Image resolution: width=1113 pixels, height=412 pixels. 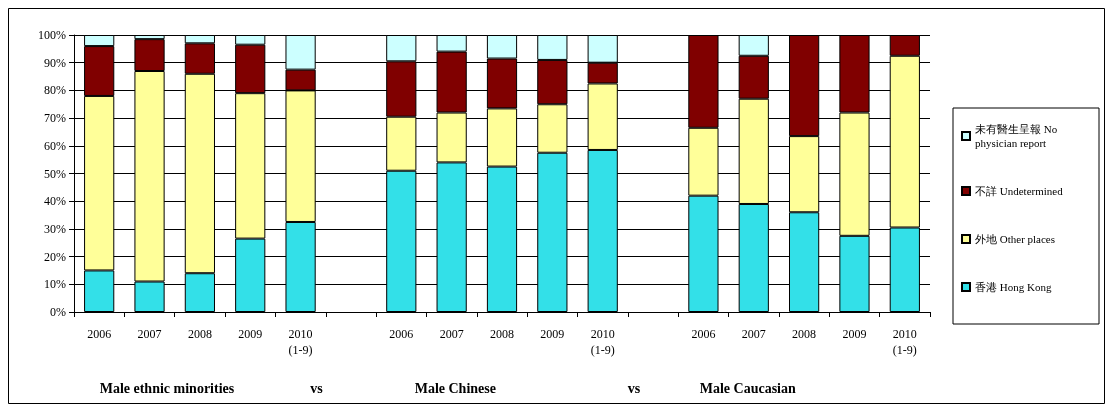 What do you see at coordinates (55, 284) in the screenshot?
I see `y-tick-label: 10%` at bounding box center [55, 284].